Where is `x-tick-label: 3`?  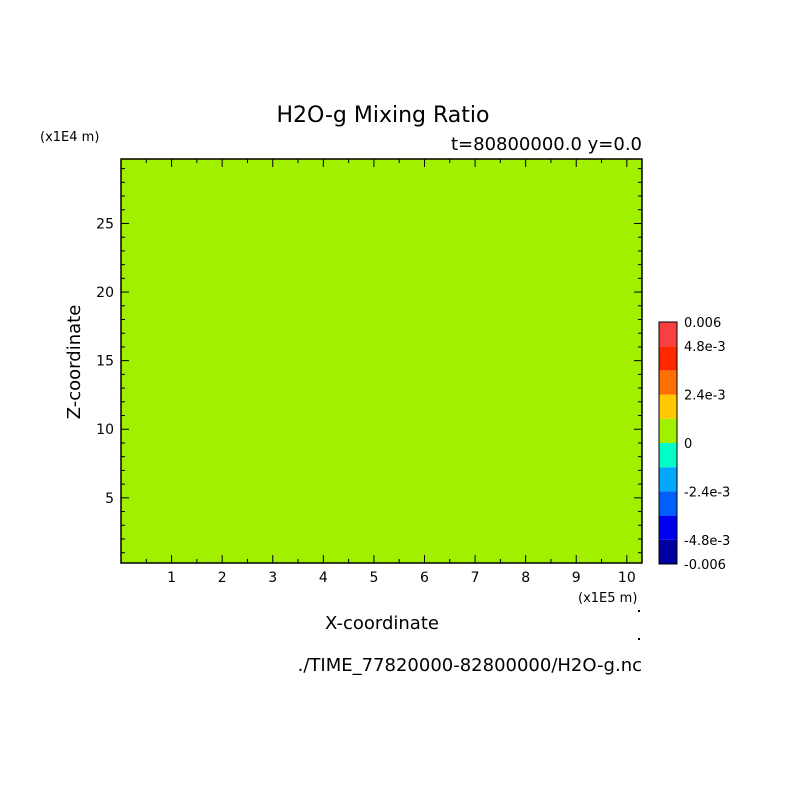
x-tick-label: 3 is located at coordinates (272, 578).